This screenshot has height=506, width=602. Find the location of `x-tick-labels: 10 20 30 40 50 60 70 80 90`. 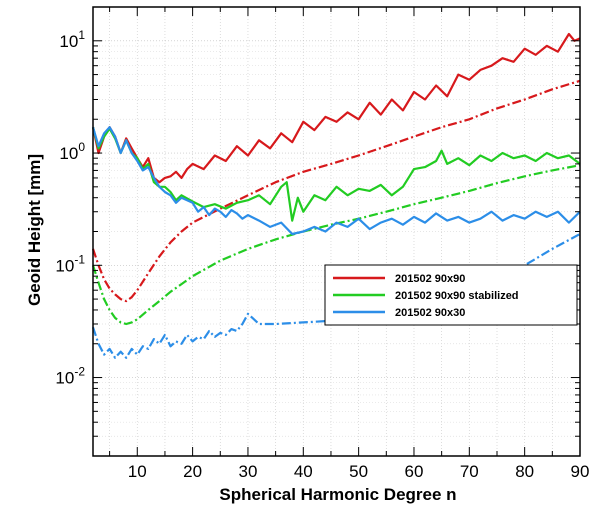

x-tick-labels: 10 20 30 40 50 60 70 80 90 is located at coordinates (359, 471).